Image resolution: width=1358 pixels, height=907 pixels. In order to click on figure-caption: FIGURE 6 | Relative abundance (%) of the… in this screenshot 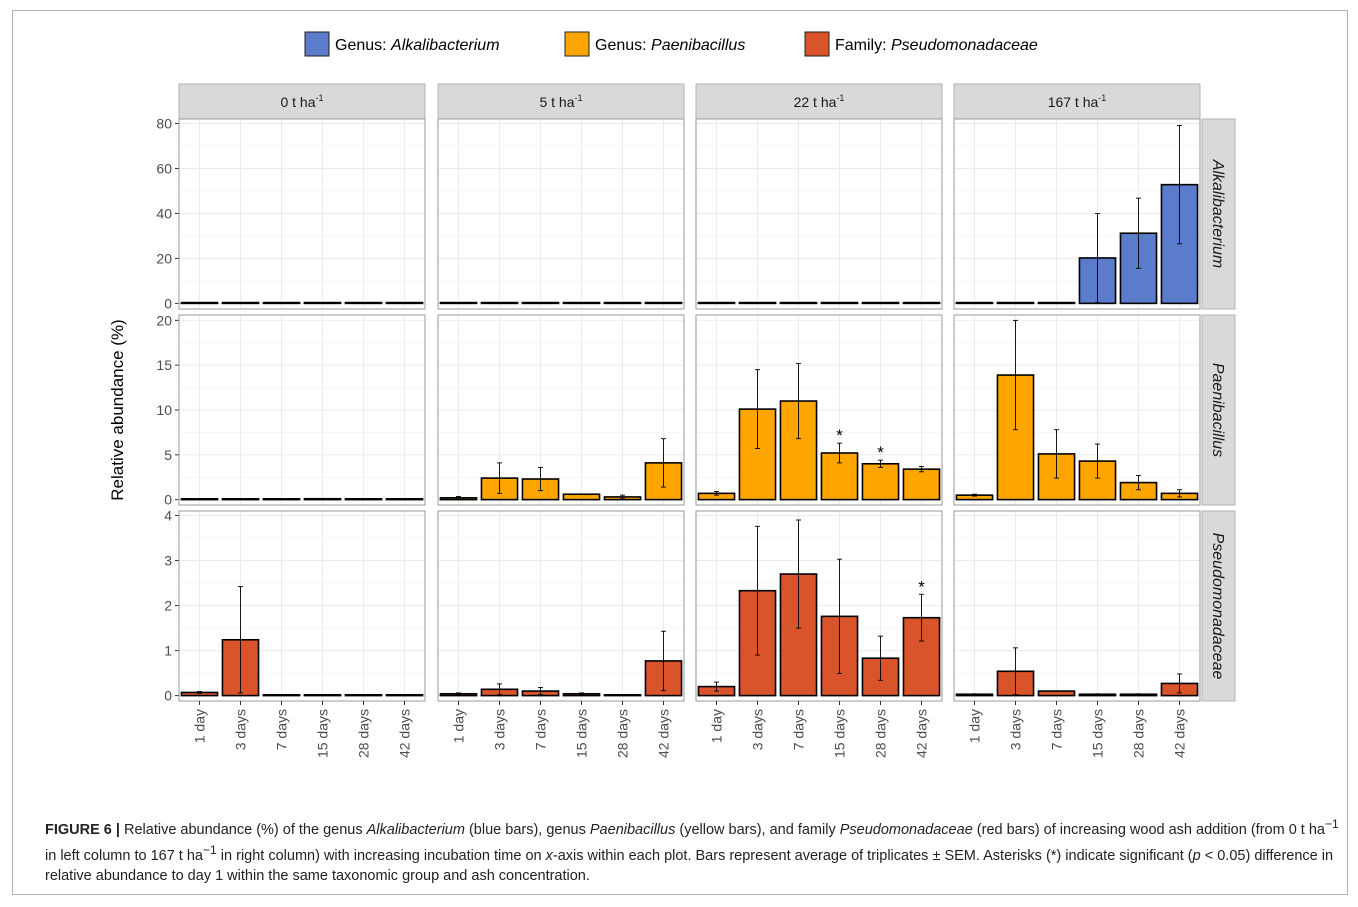, I will do `click(695, 850)`.